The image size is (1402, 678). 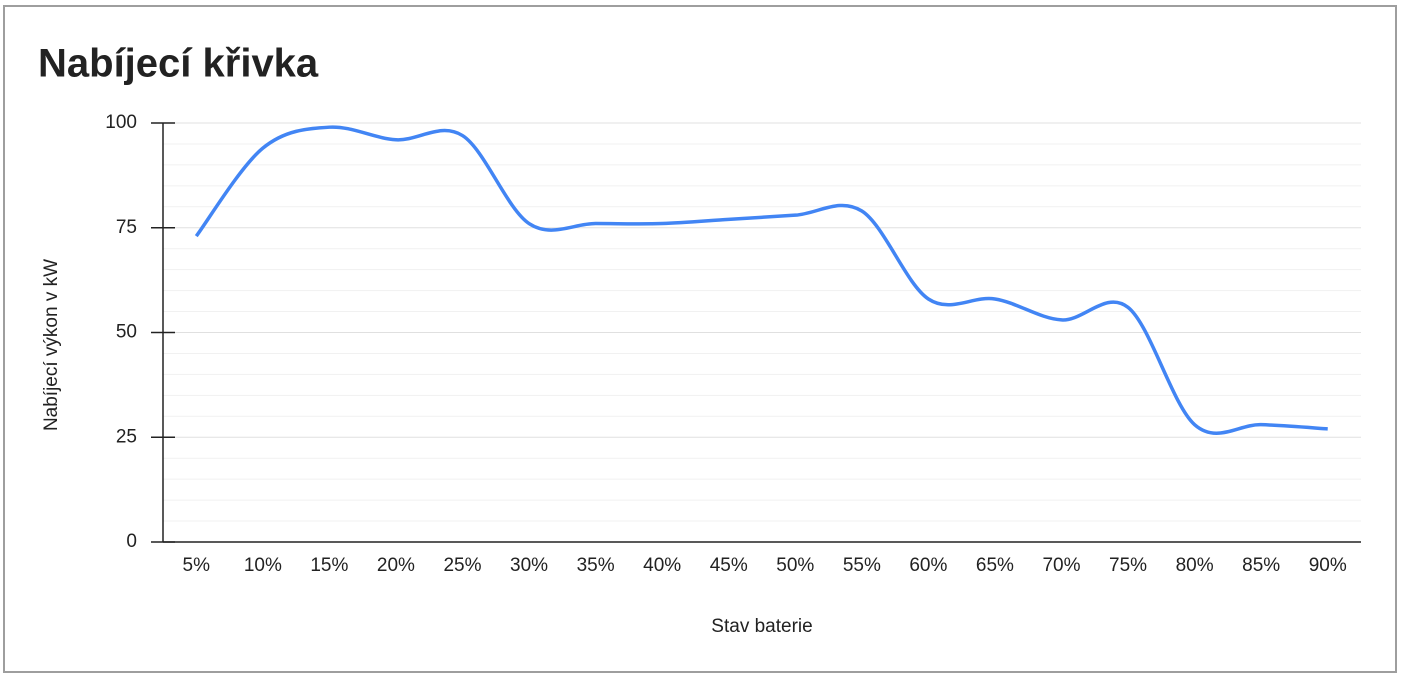 I want to click on x-tick-label: 10%, so click(x=263, y=565).